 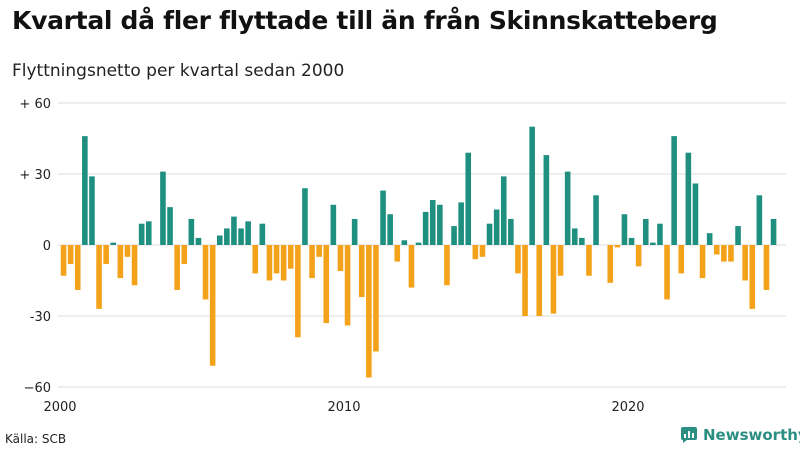 What do you see at coordinates (751, 435) in the screenshot?
I see `brand-name: Newsworthy` at bounding box center [751, 435].